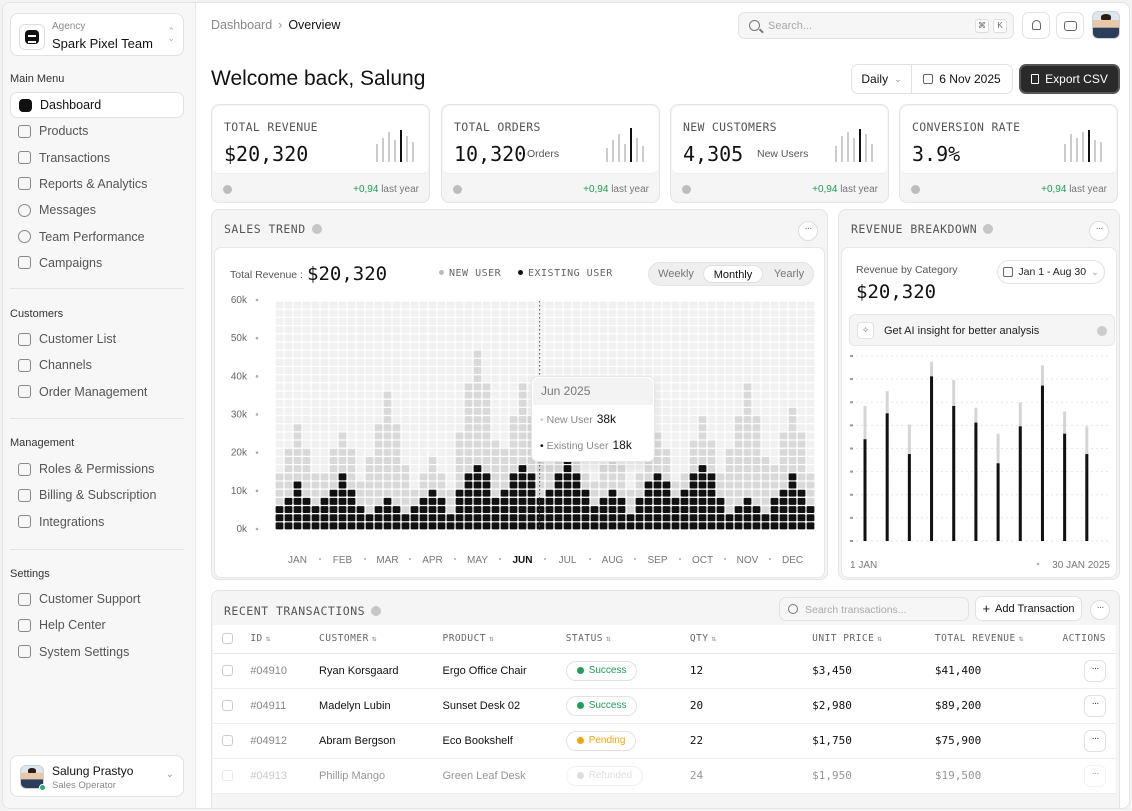  What do you see at coordinates (751, 639) in the screenshot?
I see `column-header: QTY ⇅` at bounding box center [751, 639].